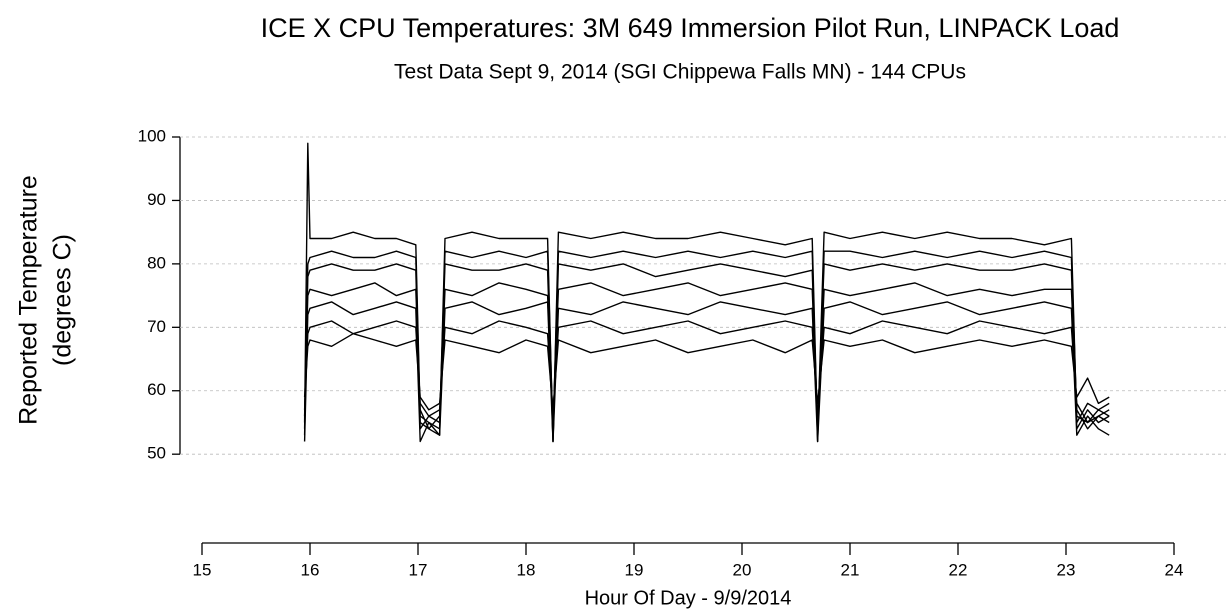  Describe the element at coordinates (526, 569) in the screenshot. I see `x-tick-label: 18` at that location.